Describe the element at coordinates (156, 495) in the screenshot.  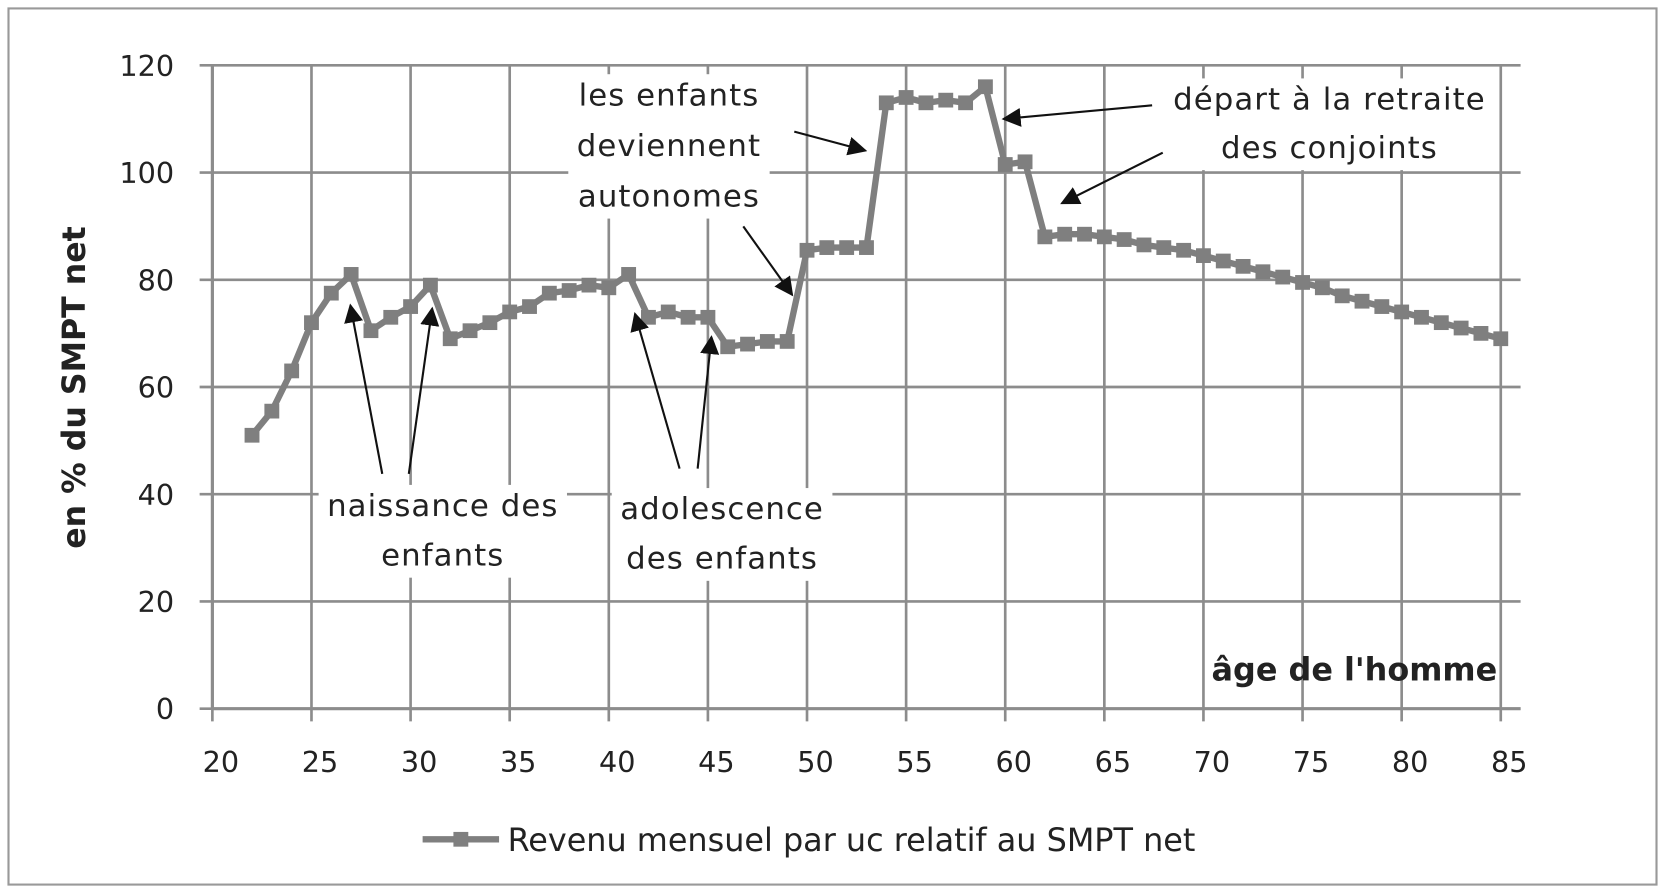
I see `y-tick-label: 40` at that location.